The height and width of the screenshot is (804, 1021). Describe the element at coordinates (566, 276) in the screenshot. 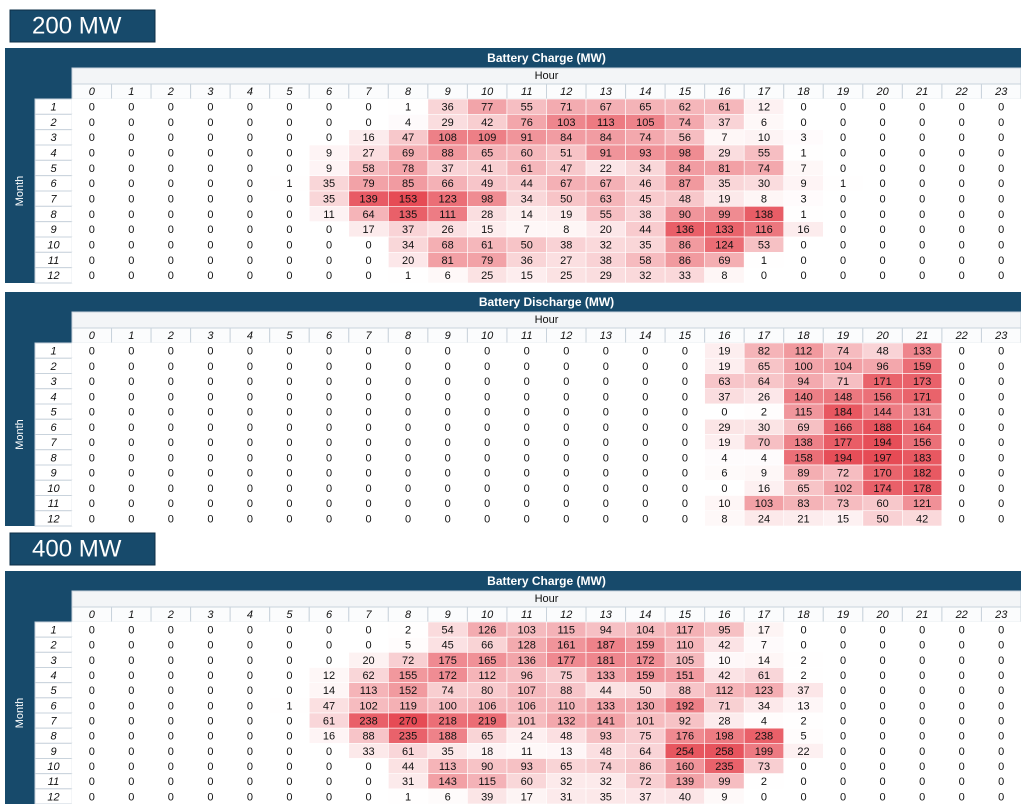

I see `cell-value: 25` at that location.